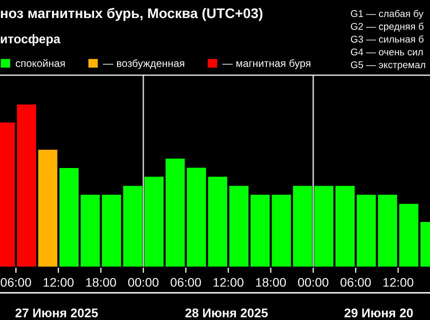  I want to click on legend-label: спокойная, so click(40, 63).